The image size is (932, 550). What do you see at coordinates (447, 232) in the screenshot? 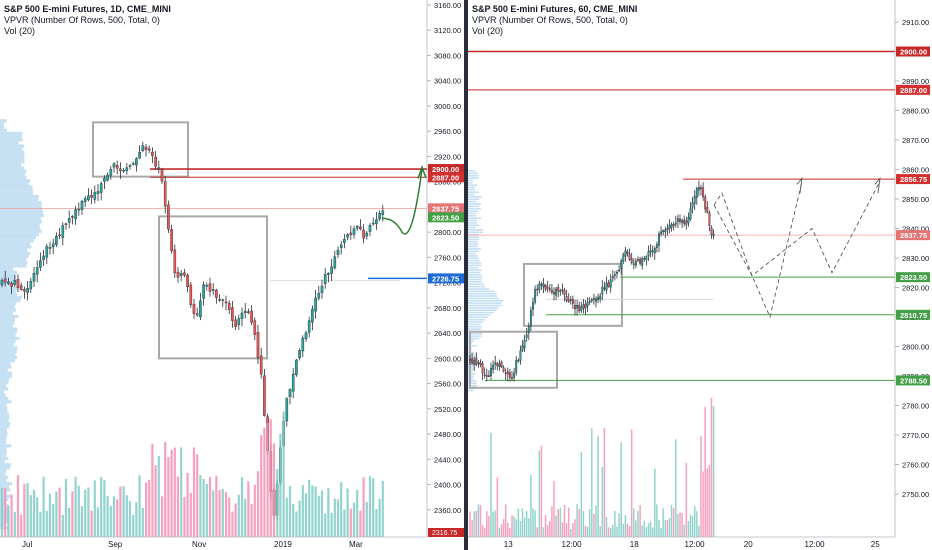
I see `left-axis-label: 2800.00` at bounding box center [447, 232].